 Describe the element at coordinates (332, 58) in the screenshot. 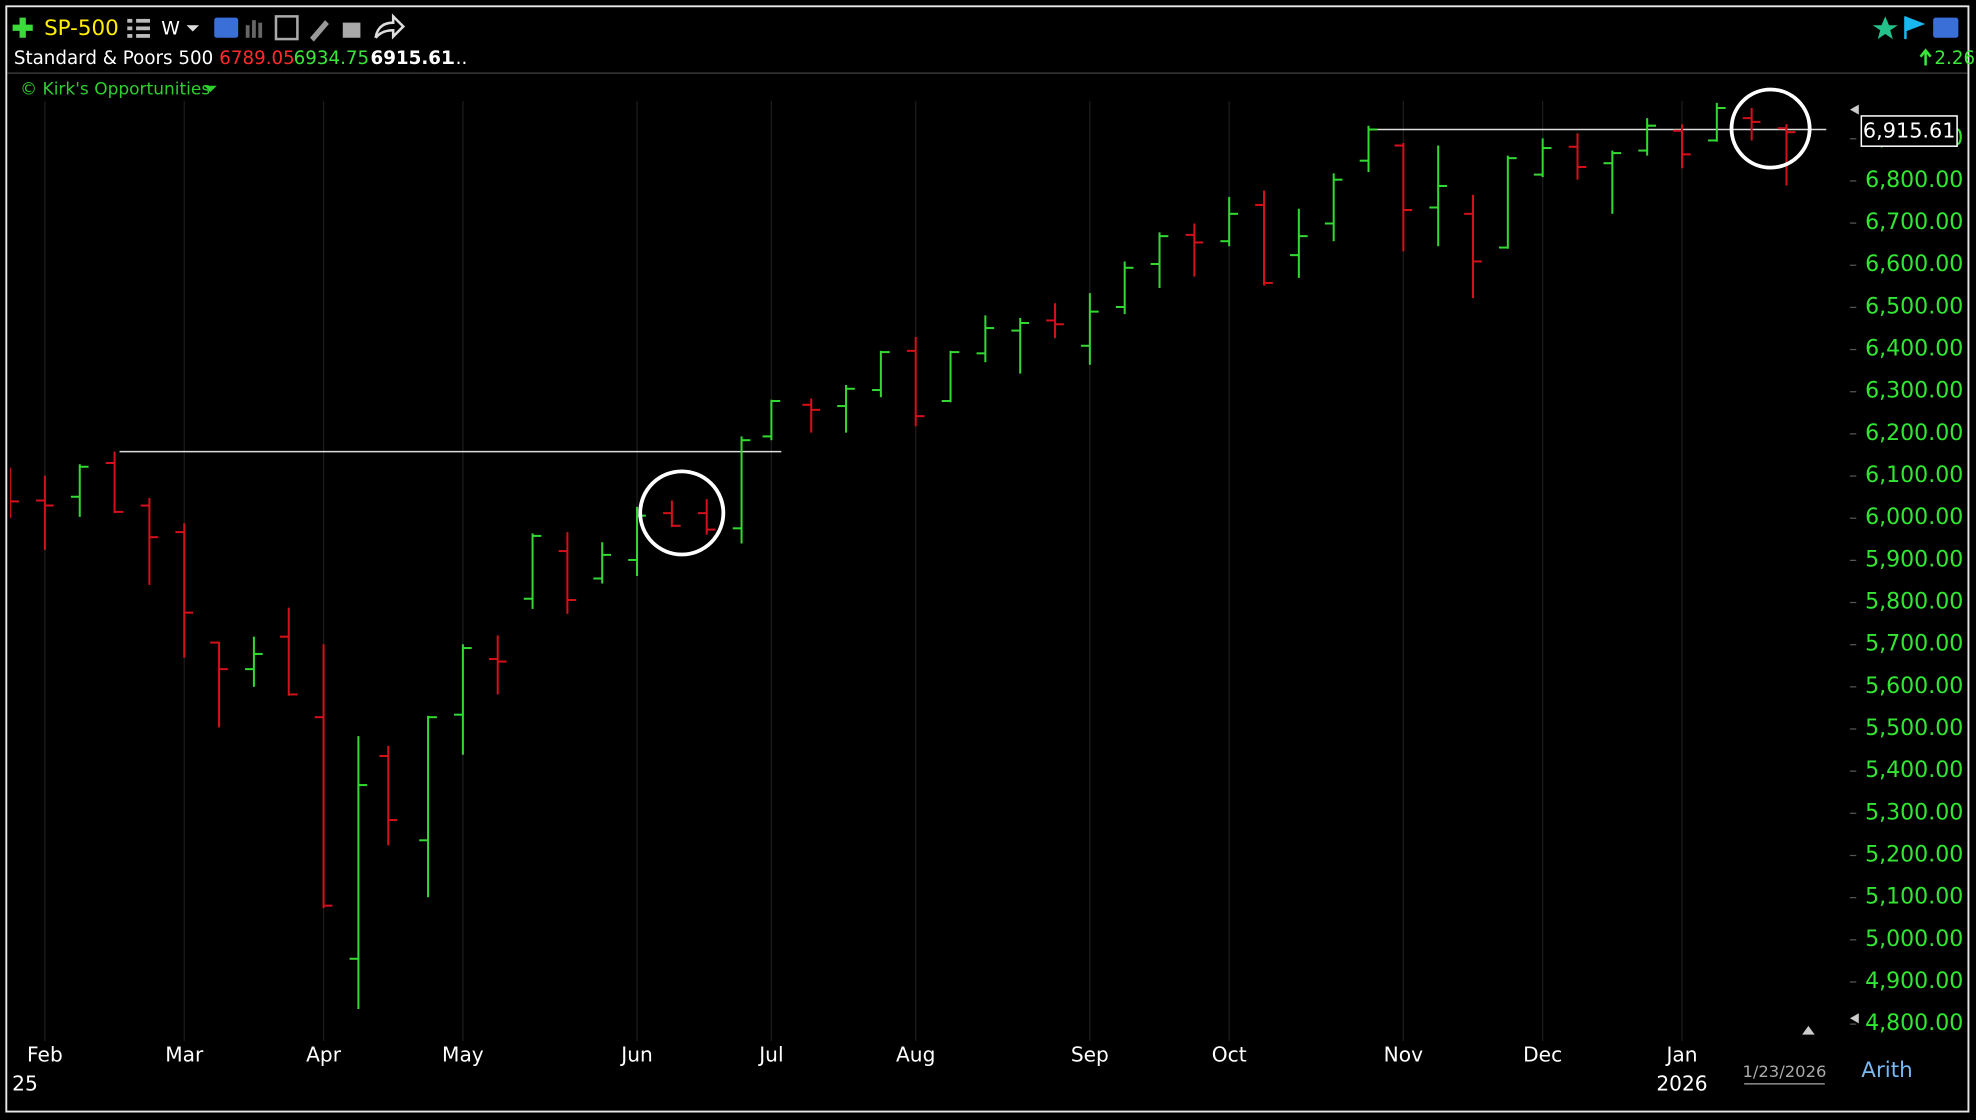

I see `high-value: 6934.75` at that location.